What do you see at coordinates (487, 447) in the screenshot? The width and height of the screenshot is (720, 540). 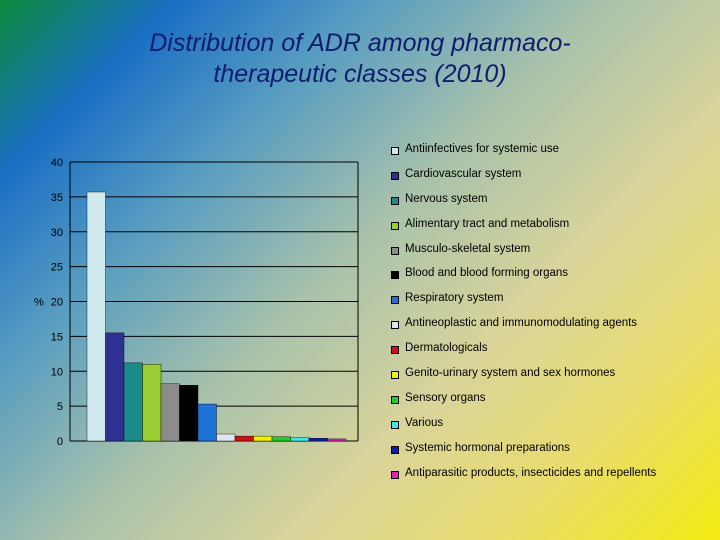 I see `legend-label: Systemic hormonal preparations` at bounding box center [487, 447].